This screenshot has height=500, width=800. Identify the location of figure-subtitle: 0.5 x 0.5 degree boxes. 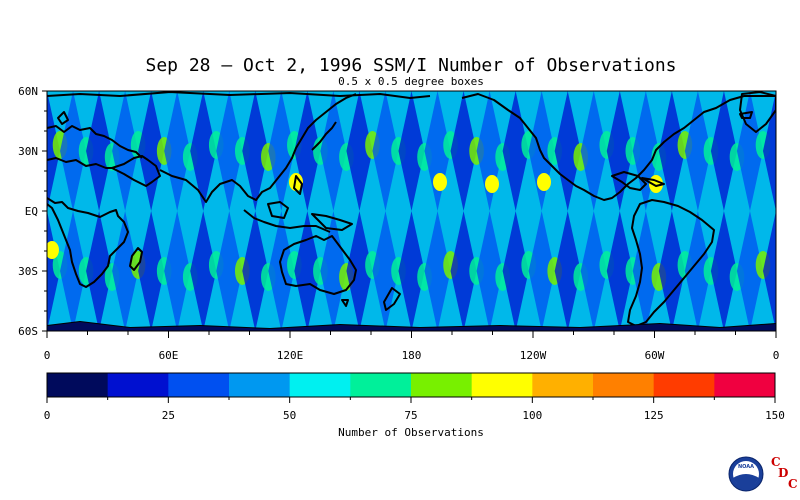
(411, 81).